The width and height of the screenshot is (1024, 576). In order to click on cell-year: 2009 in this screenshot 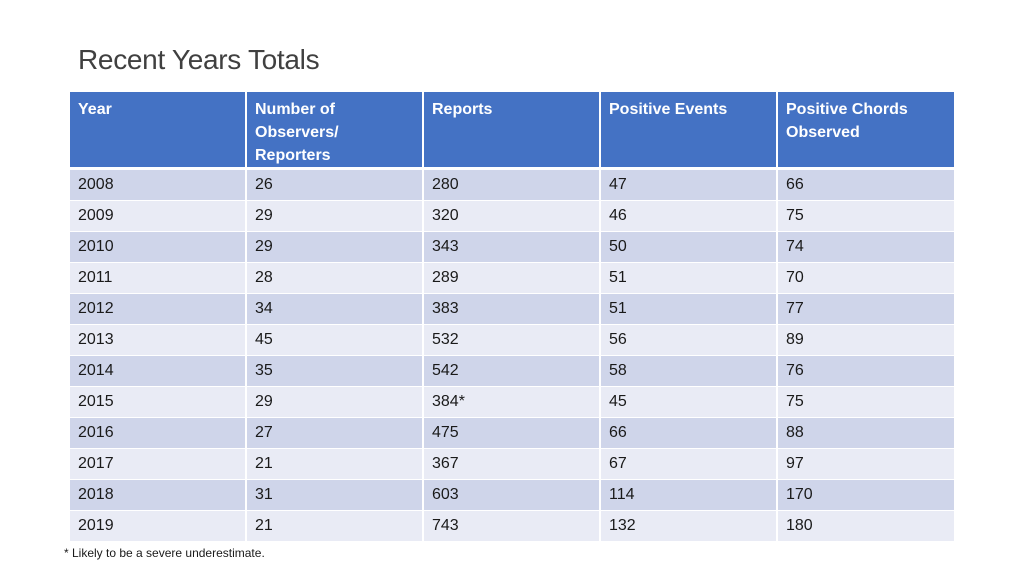, I will do `click(158, 216)`.